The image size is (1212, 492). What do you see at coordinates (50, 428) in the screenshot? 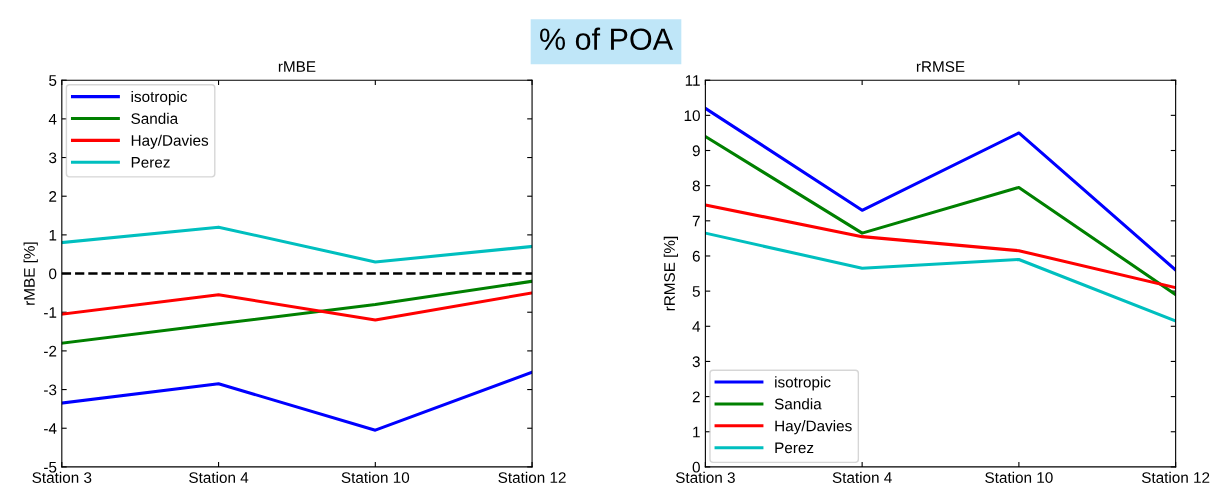
I see `y-tick-label: -4` at bounding box center [50, 428].